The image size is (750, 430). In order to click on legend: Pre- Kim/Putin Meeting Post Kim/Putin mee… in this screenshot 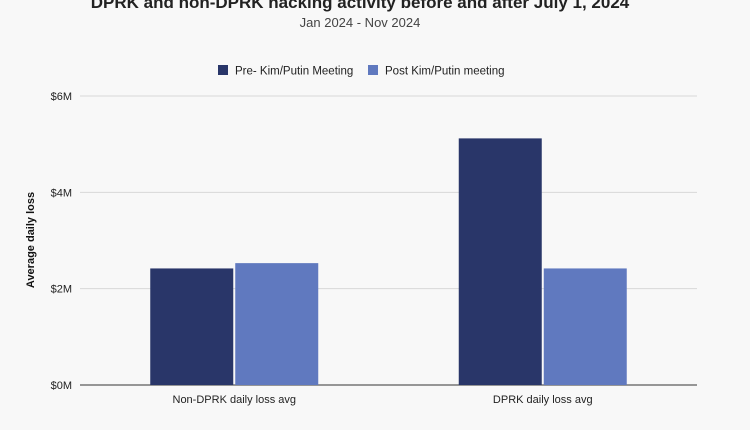, I will do `click(361, 71)`.